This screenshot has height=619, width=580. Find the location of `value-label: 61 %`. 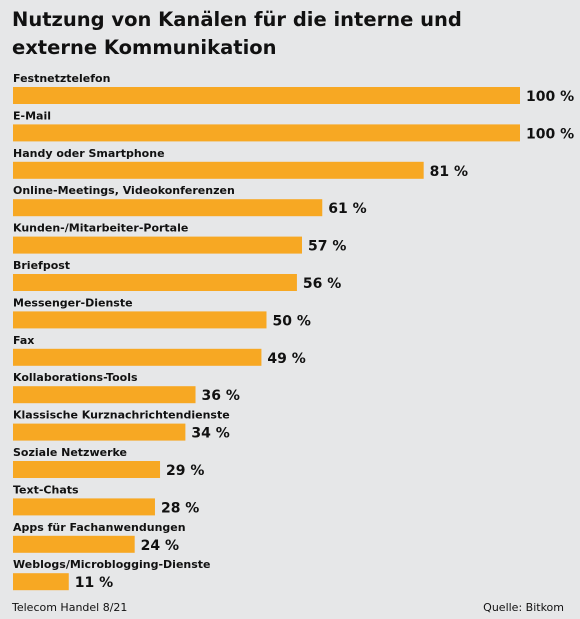

value-label: 61 % is located at coordinates (347, 209).